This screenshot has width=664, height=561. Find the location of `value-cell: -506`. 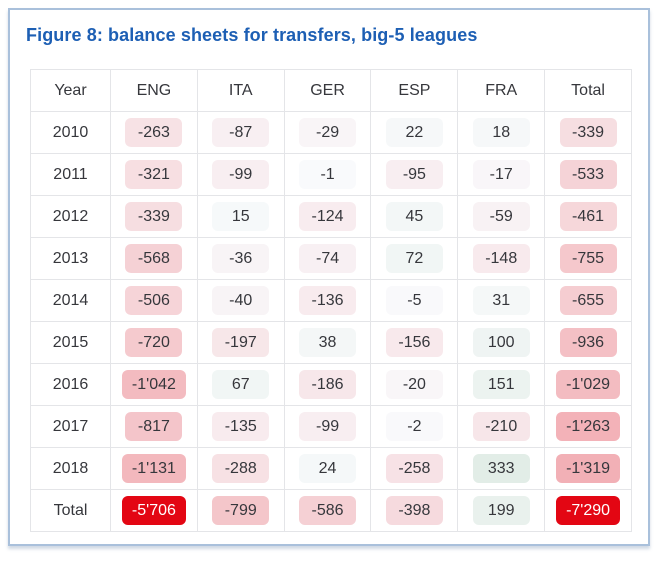

value-cell: -506 is located at coordinates (154, 300).